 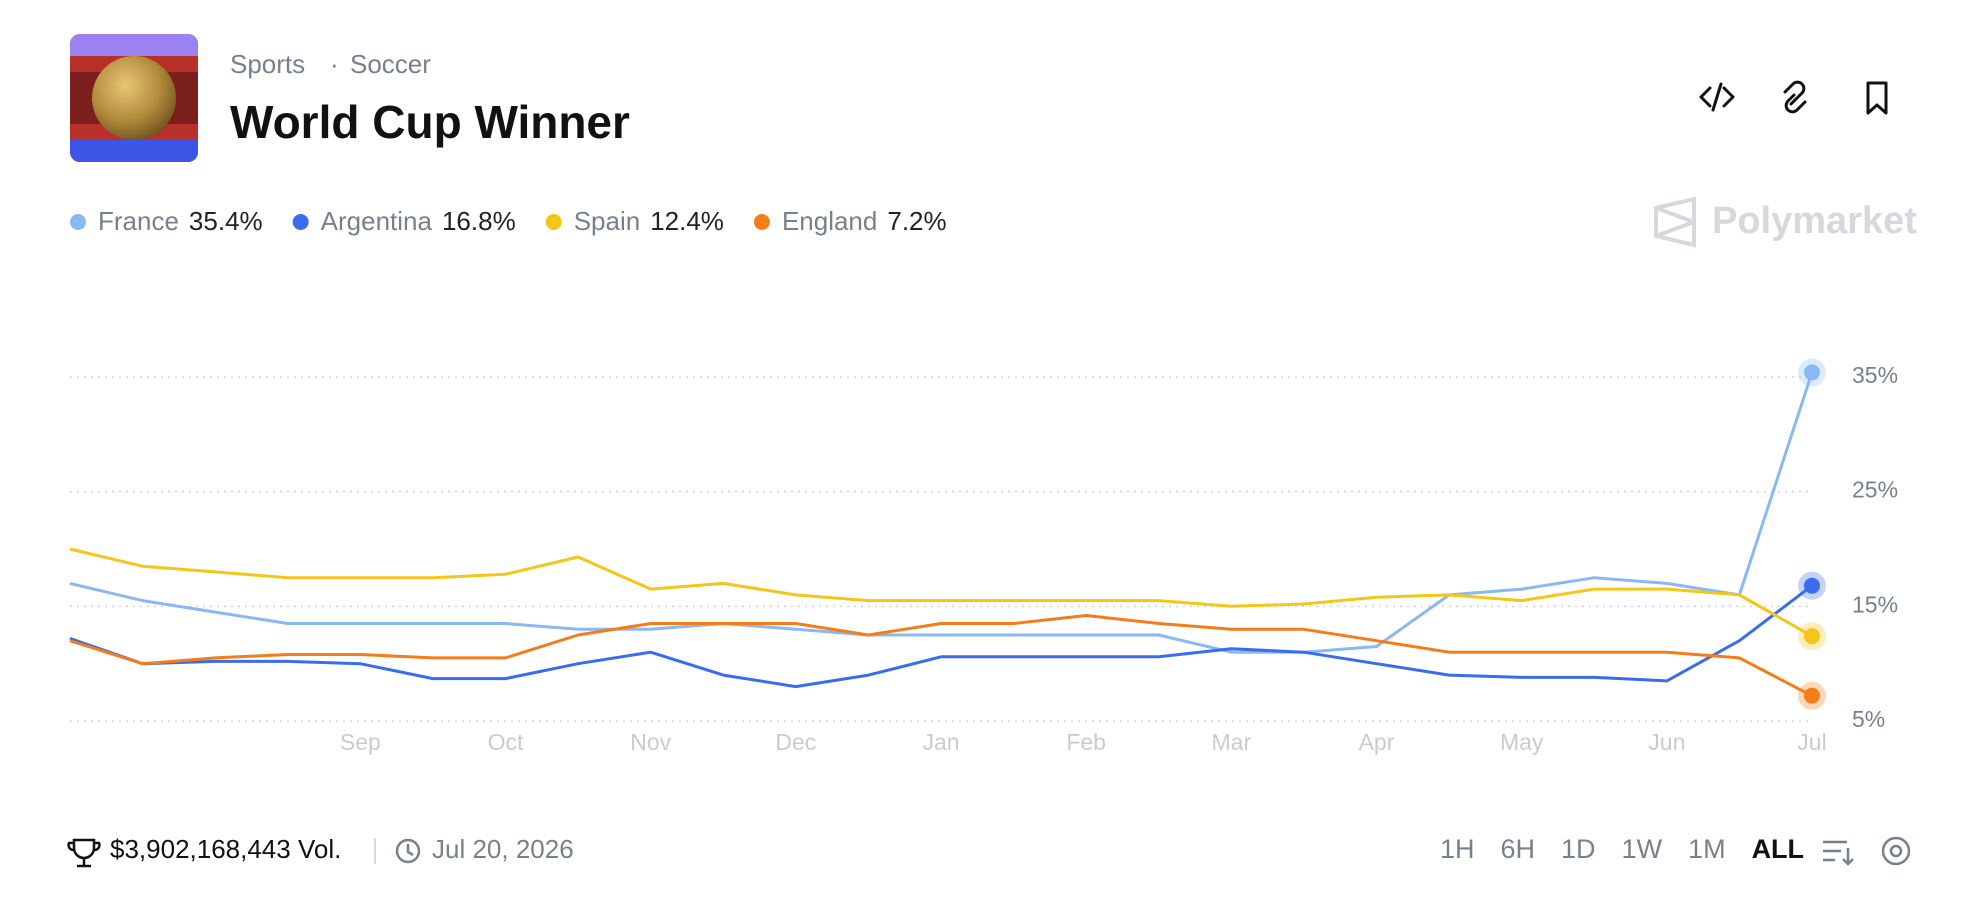 I want to click on x-tick-label: Jul, so click(x=1811, y=742).